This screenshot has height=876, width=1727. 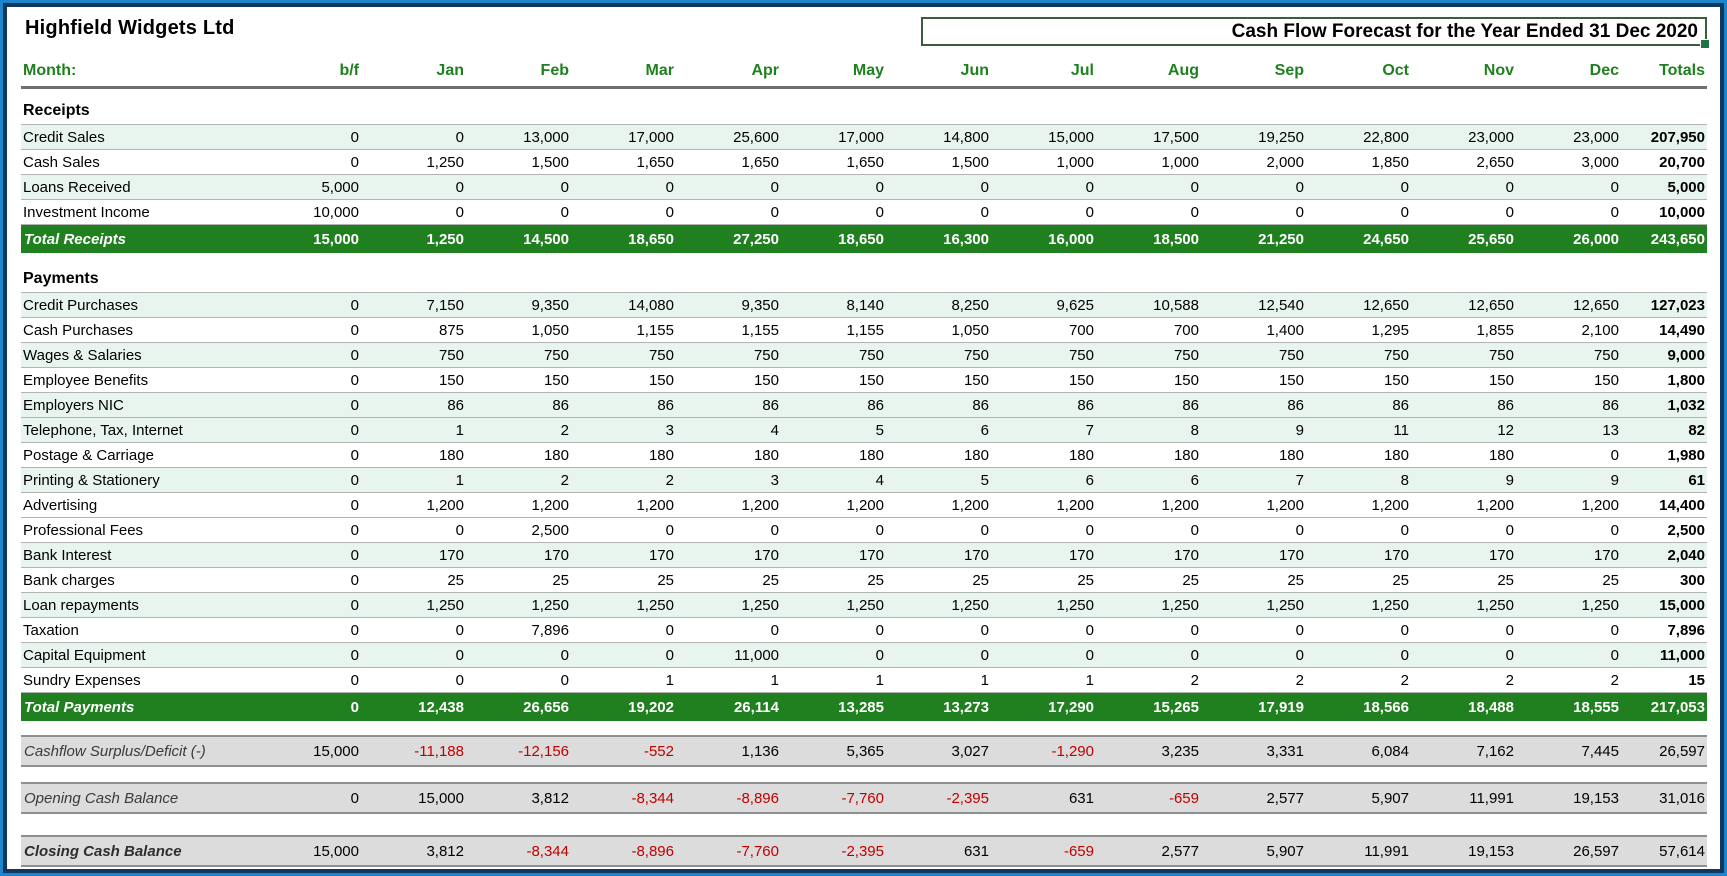 I want to click on data-cell: 180, so click(x=833, y=455).